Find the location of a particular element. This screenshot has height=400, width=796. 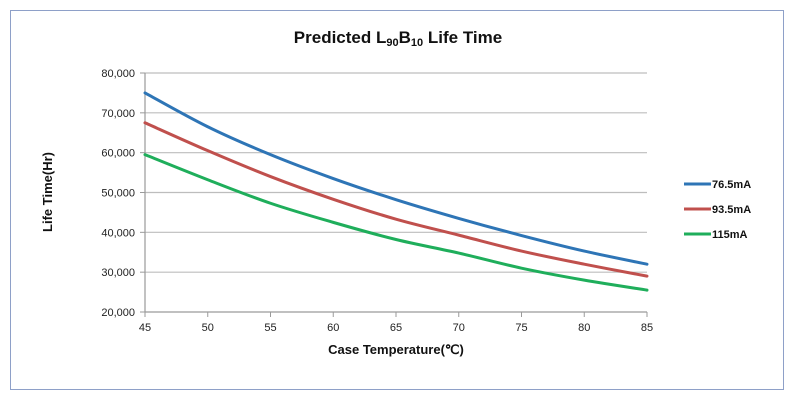

legend-label: 115mA is located at coordinates (730, 235).